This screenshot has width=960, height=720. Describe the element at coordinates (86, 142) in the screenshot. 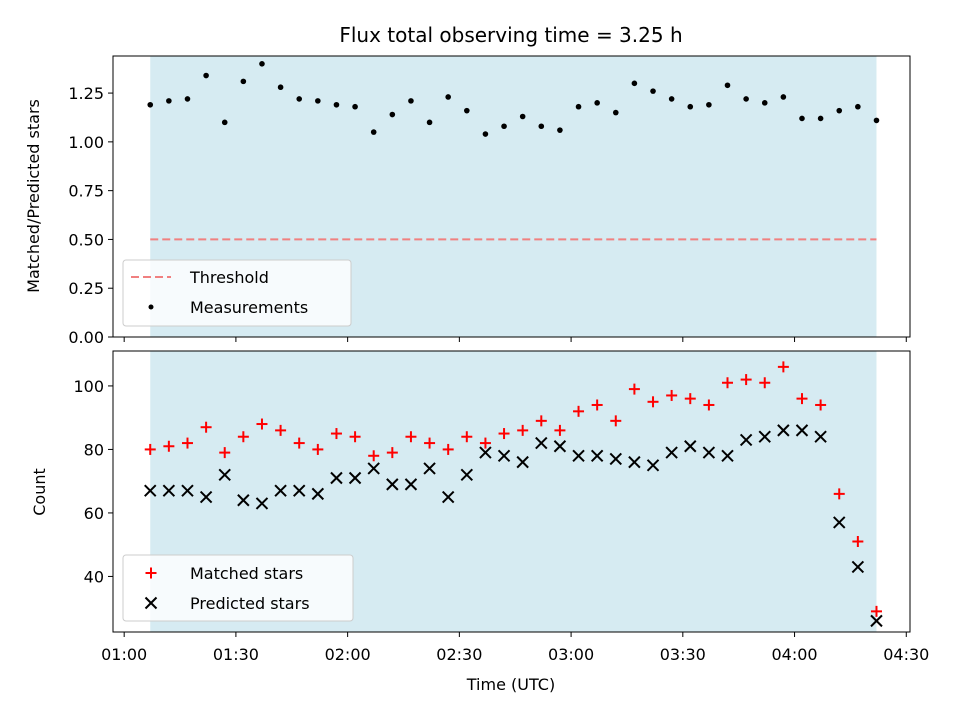

I see `ratio-y-tick-label: 1.00` at that location.